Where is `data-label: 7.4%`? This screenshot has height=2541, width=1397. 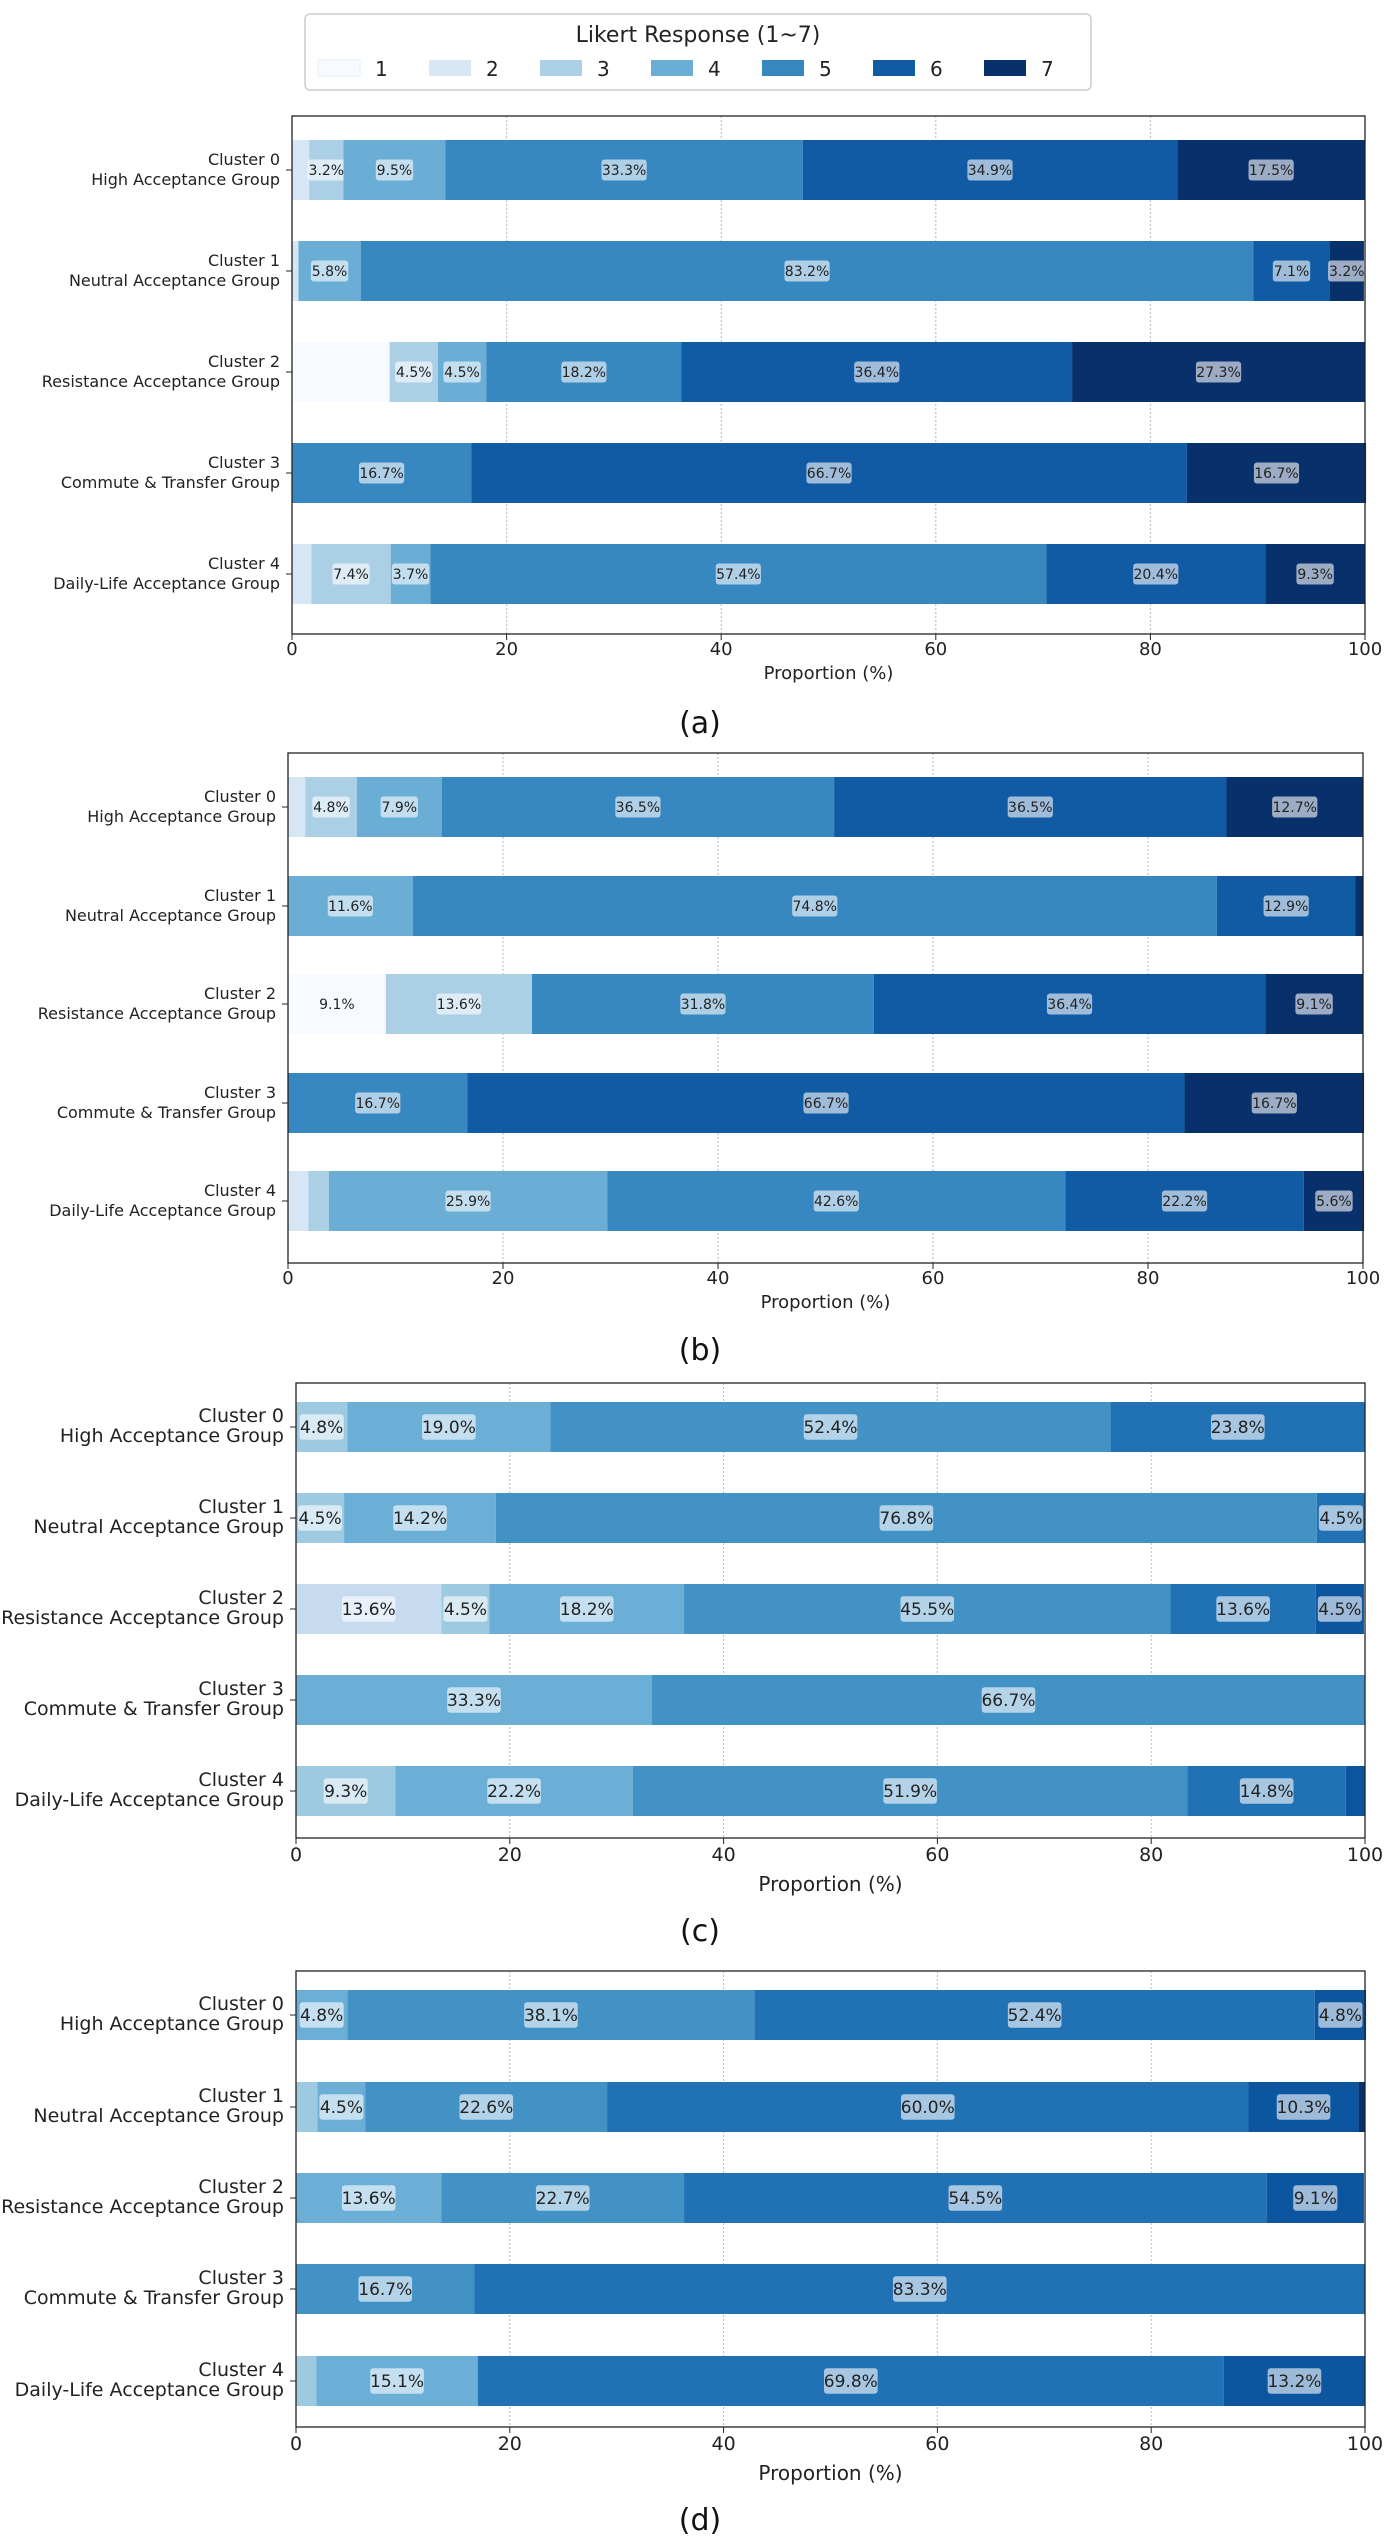 data-label: 7.4% is located at coordinates (351, 575).